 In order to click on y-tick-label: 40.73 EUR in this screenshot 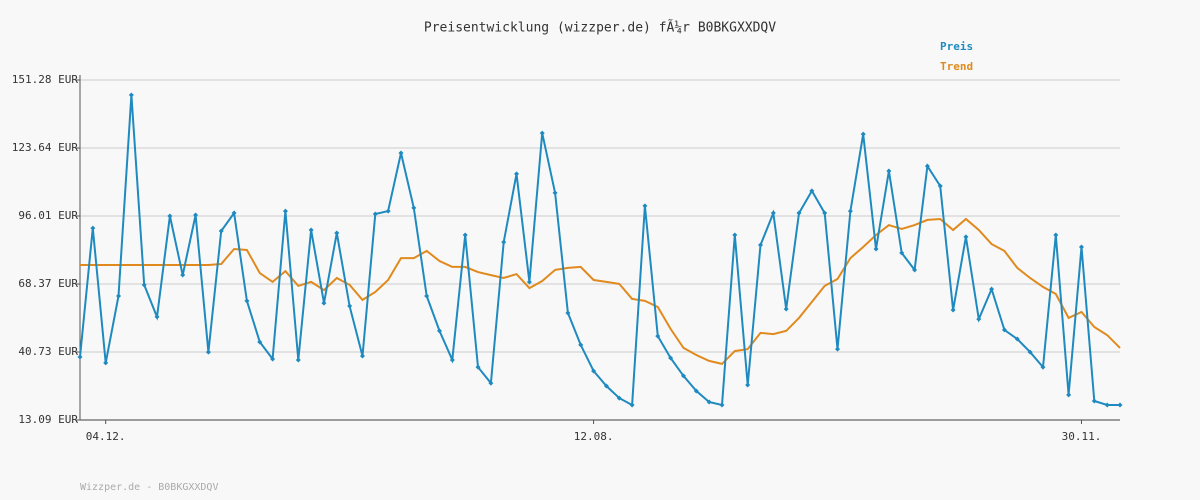, I will do `click(48, 351)`.